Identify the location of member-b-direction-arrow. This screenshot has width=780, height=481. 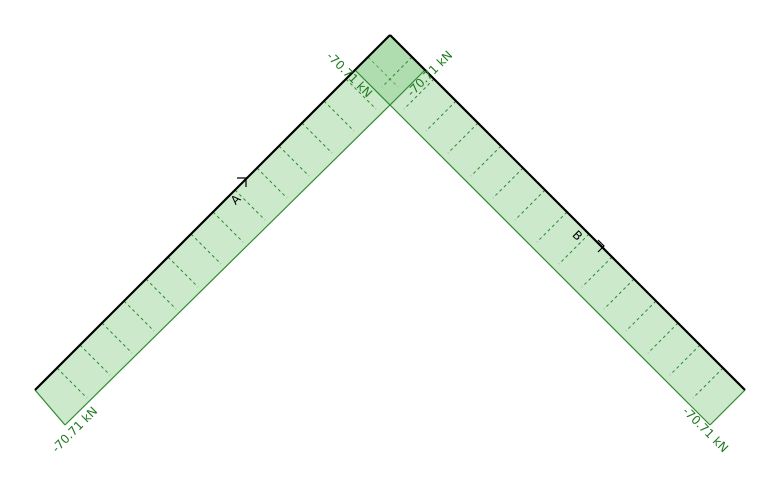
(601, 246).